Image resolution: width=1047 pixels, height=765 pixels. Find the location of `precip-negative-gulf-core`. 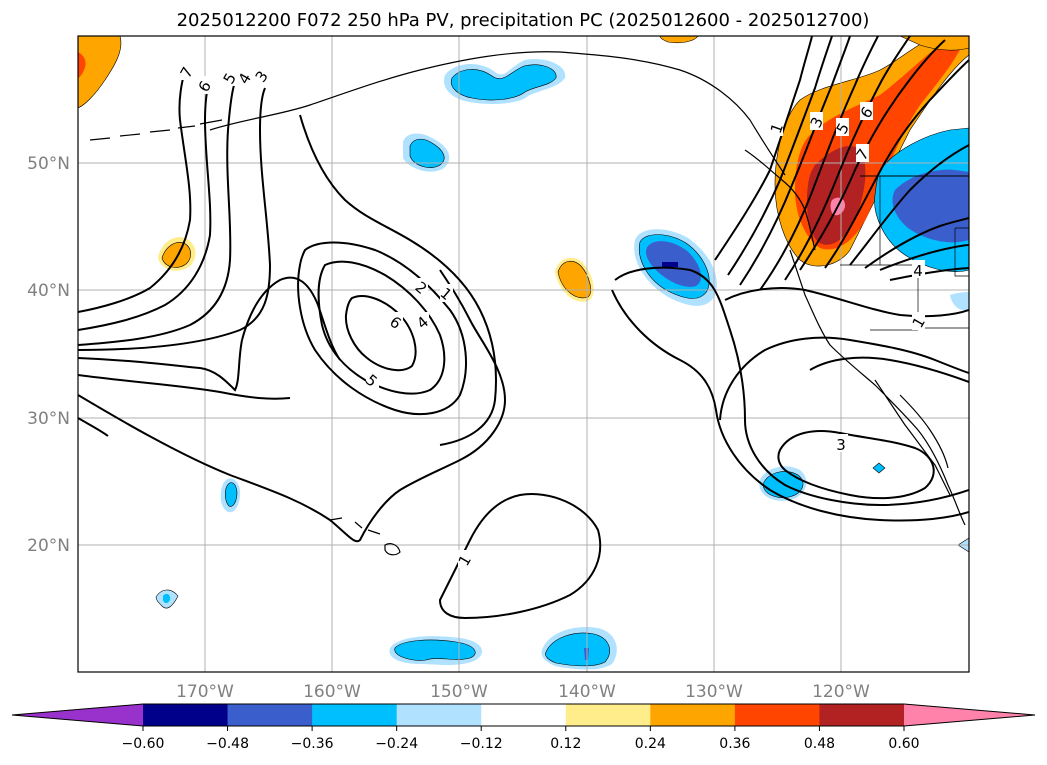

precip-negative-gulf-core is located at coordinates (503, 82).